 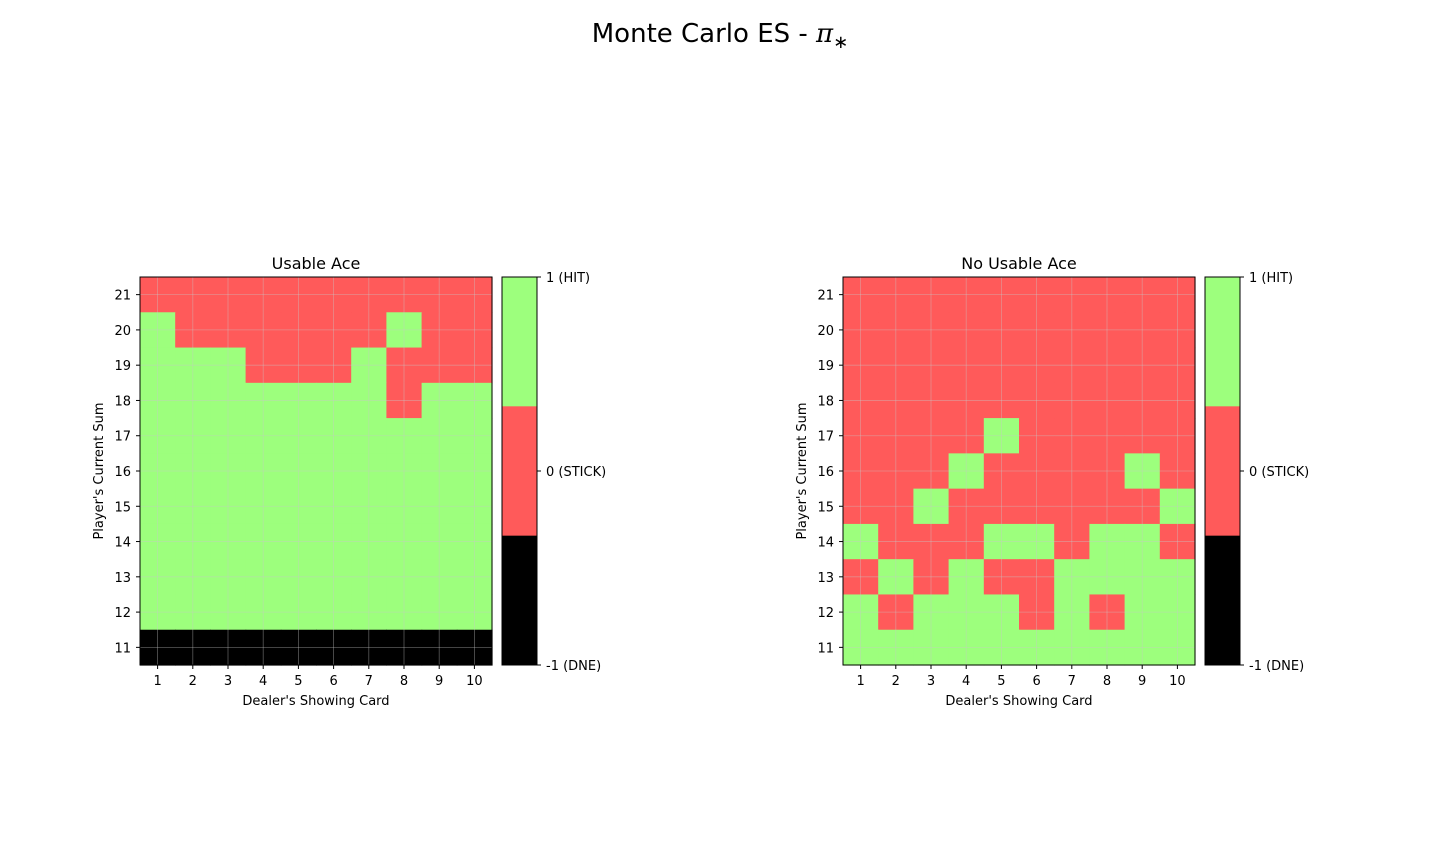 What do you see at coordinates (316, 263) in the screenshot?
I see `subplot-title: Usable Ace` at bounding box center [316, 263].